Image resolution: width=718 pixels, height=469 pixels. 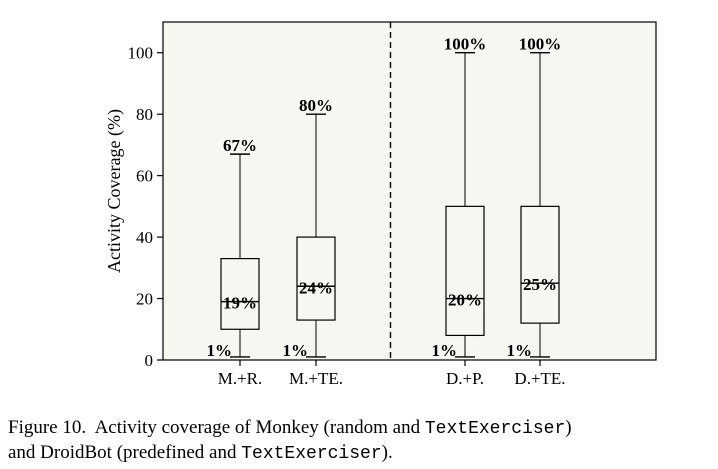 I want to click on box-1: 67% 19% 1% M.+R., so click(x=235, y=262).